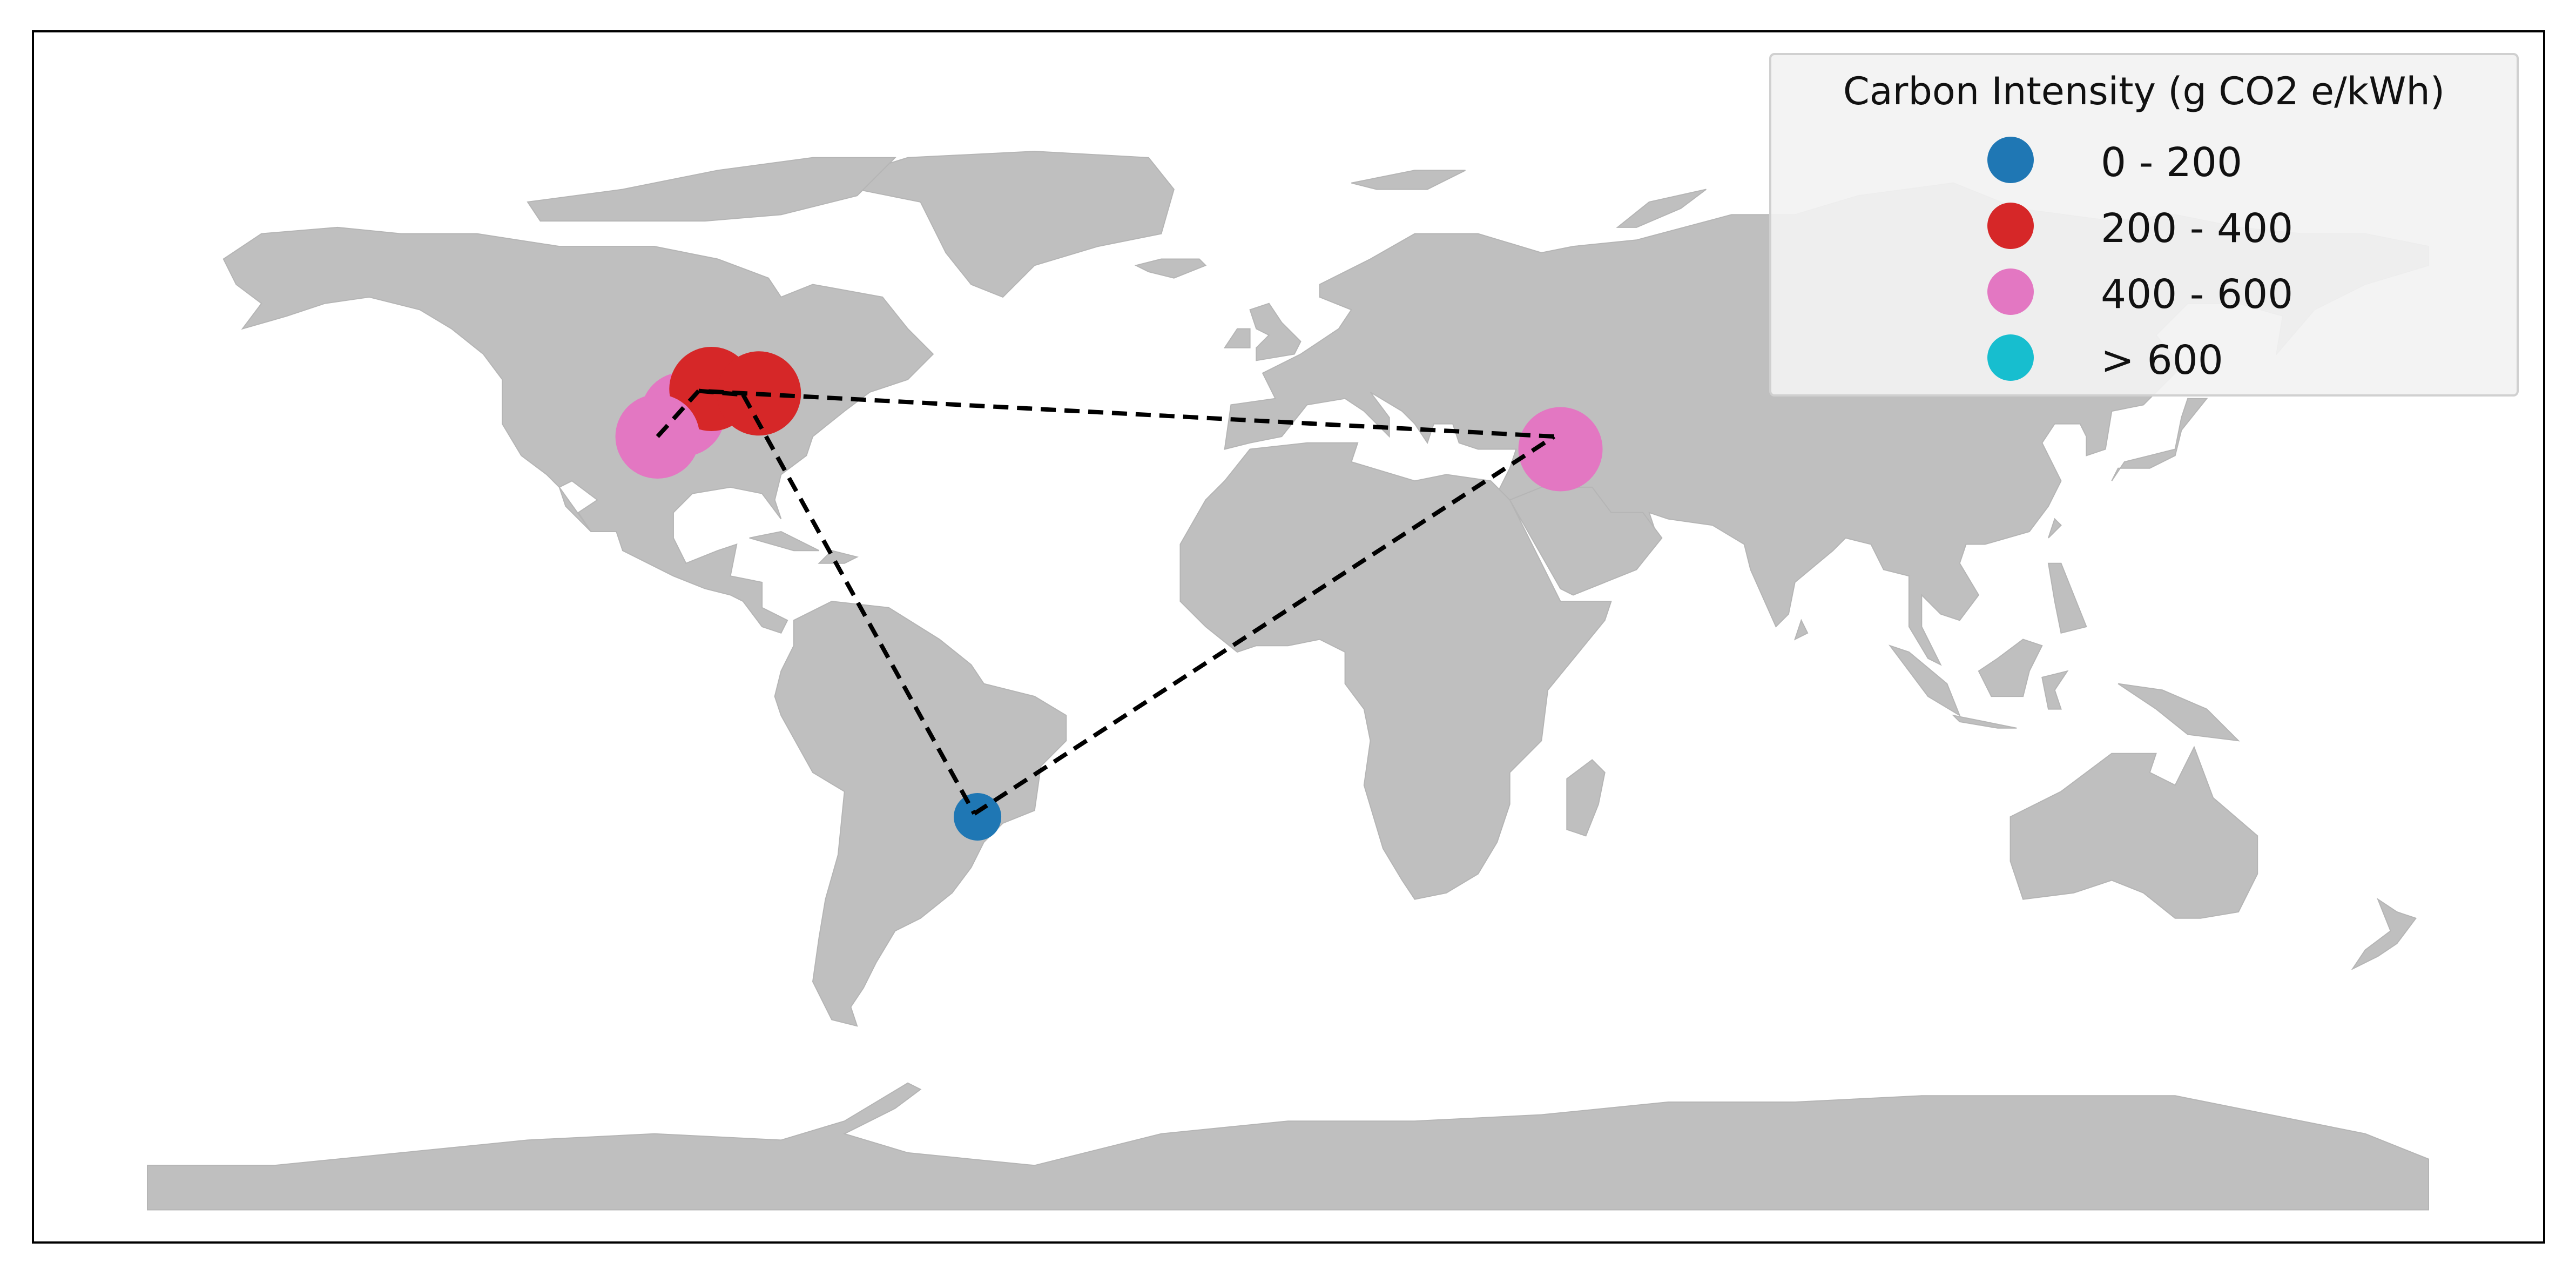 The height and width of the screenshot is (1276, 2576). I want to click on land-borneo, so click(2010, 668).